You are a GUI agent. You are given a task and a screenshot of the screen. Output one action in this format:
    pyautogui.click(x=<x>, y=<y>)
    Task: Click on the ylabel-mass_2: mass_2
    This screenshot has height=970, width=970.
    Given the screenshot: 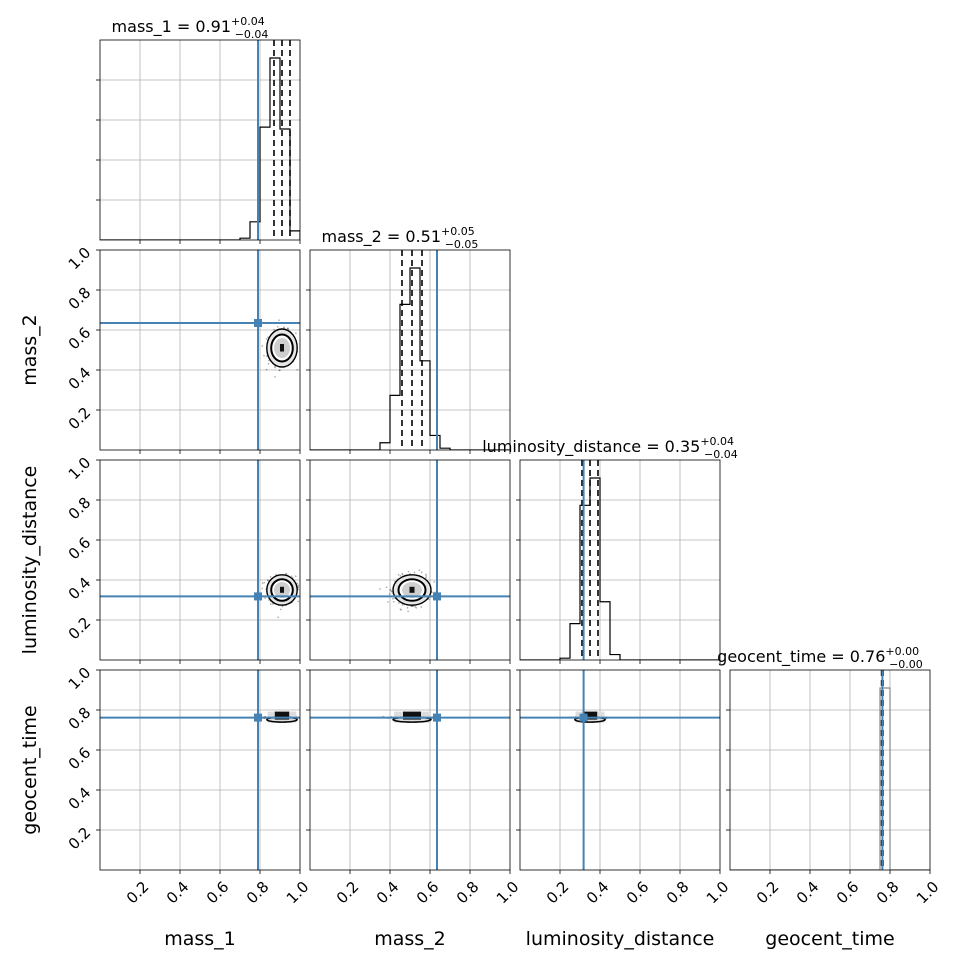 What is the action you would take?
    pyautogui.click(x=30, y=350)
    